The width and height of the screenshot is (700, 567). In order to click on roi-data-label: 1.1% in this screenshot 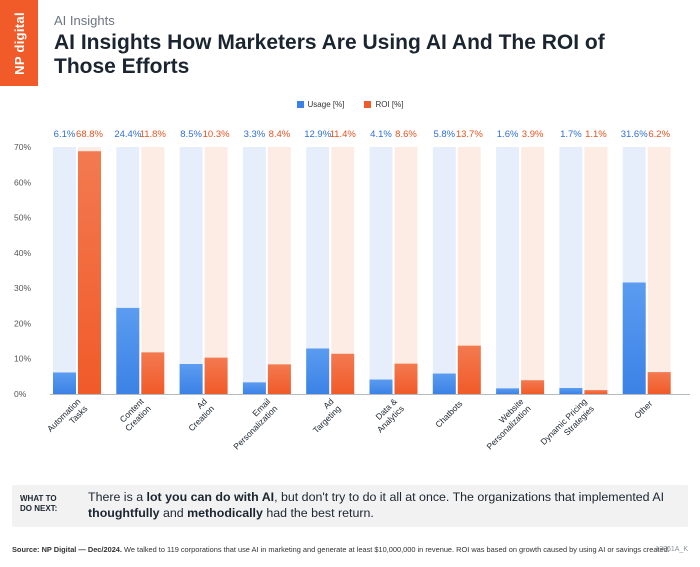, I will do `click(596, 134)`.